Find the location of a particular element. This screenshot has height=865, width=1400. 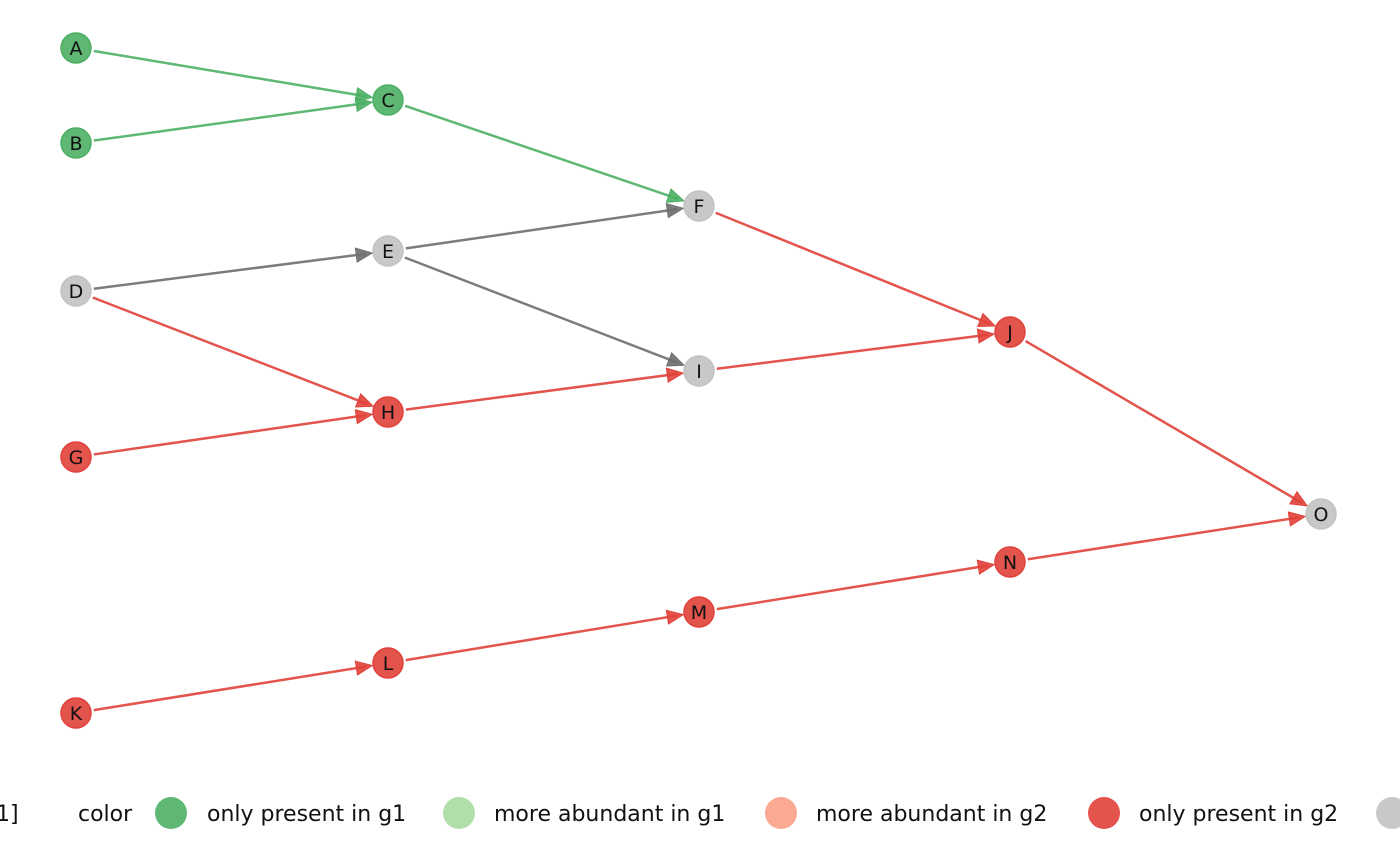

node-O: O is located at coordinates (1321, 514).